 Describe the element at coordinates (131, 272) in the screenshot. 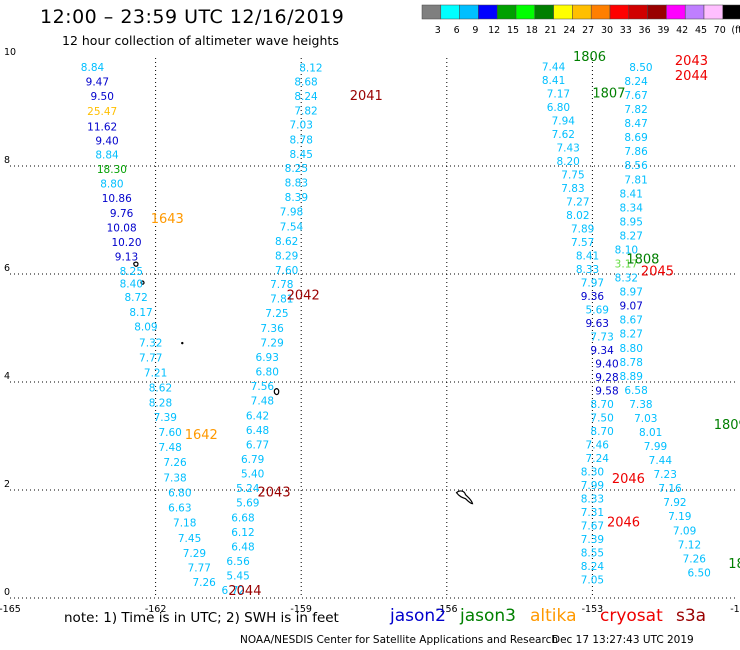

I see `wave-height-value: 8.25` at that location.